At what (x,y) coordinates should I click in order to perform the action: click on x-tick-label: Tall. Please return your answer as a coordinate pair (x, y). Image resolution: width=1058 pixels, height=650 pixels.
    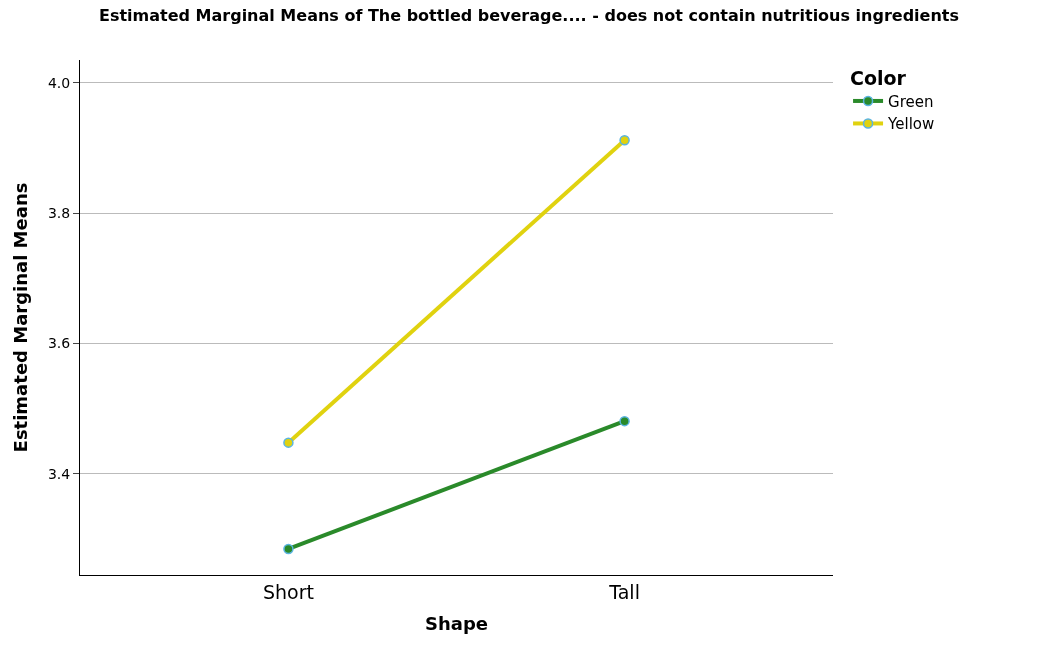
    Looking at the image, I should click on (624, 591).